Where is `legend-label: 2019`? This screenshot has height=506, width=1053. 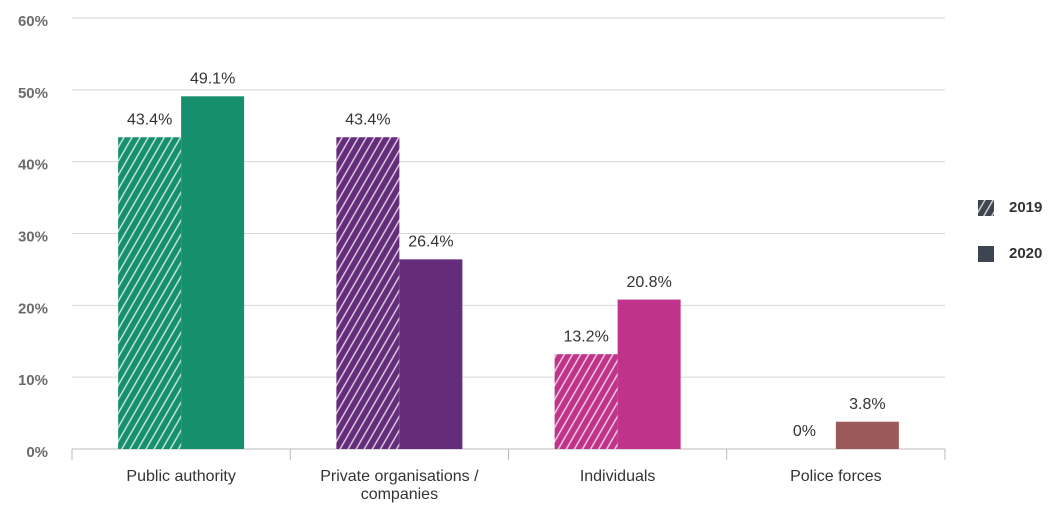 legend-label: 2019 is located at coordinates (1025, 207).